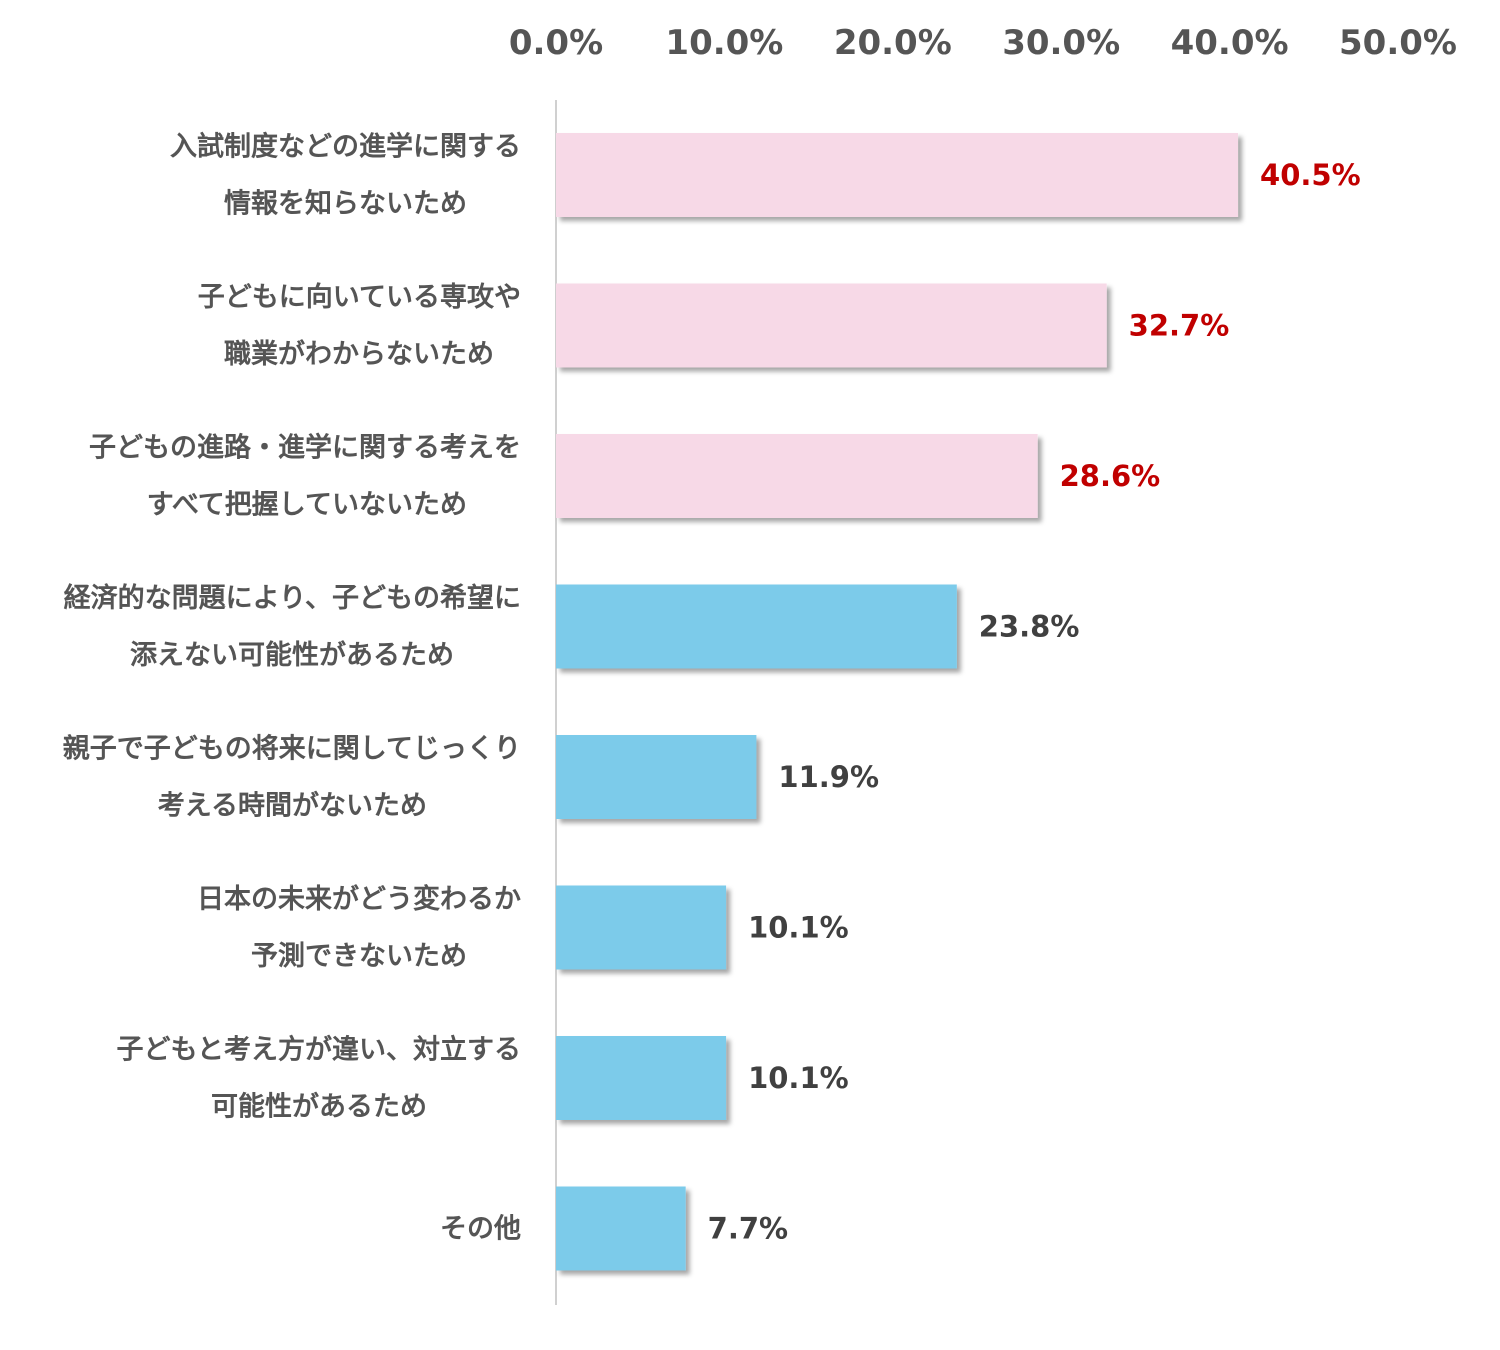  I want to click on bar-value-label: 40.5%, so click(1310, 175).